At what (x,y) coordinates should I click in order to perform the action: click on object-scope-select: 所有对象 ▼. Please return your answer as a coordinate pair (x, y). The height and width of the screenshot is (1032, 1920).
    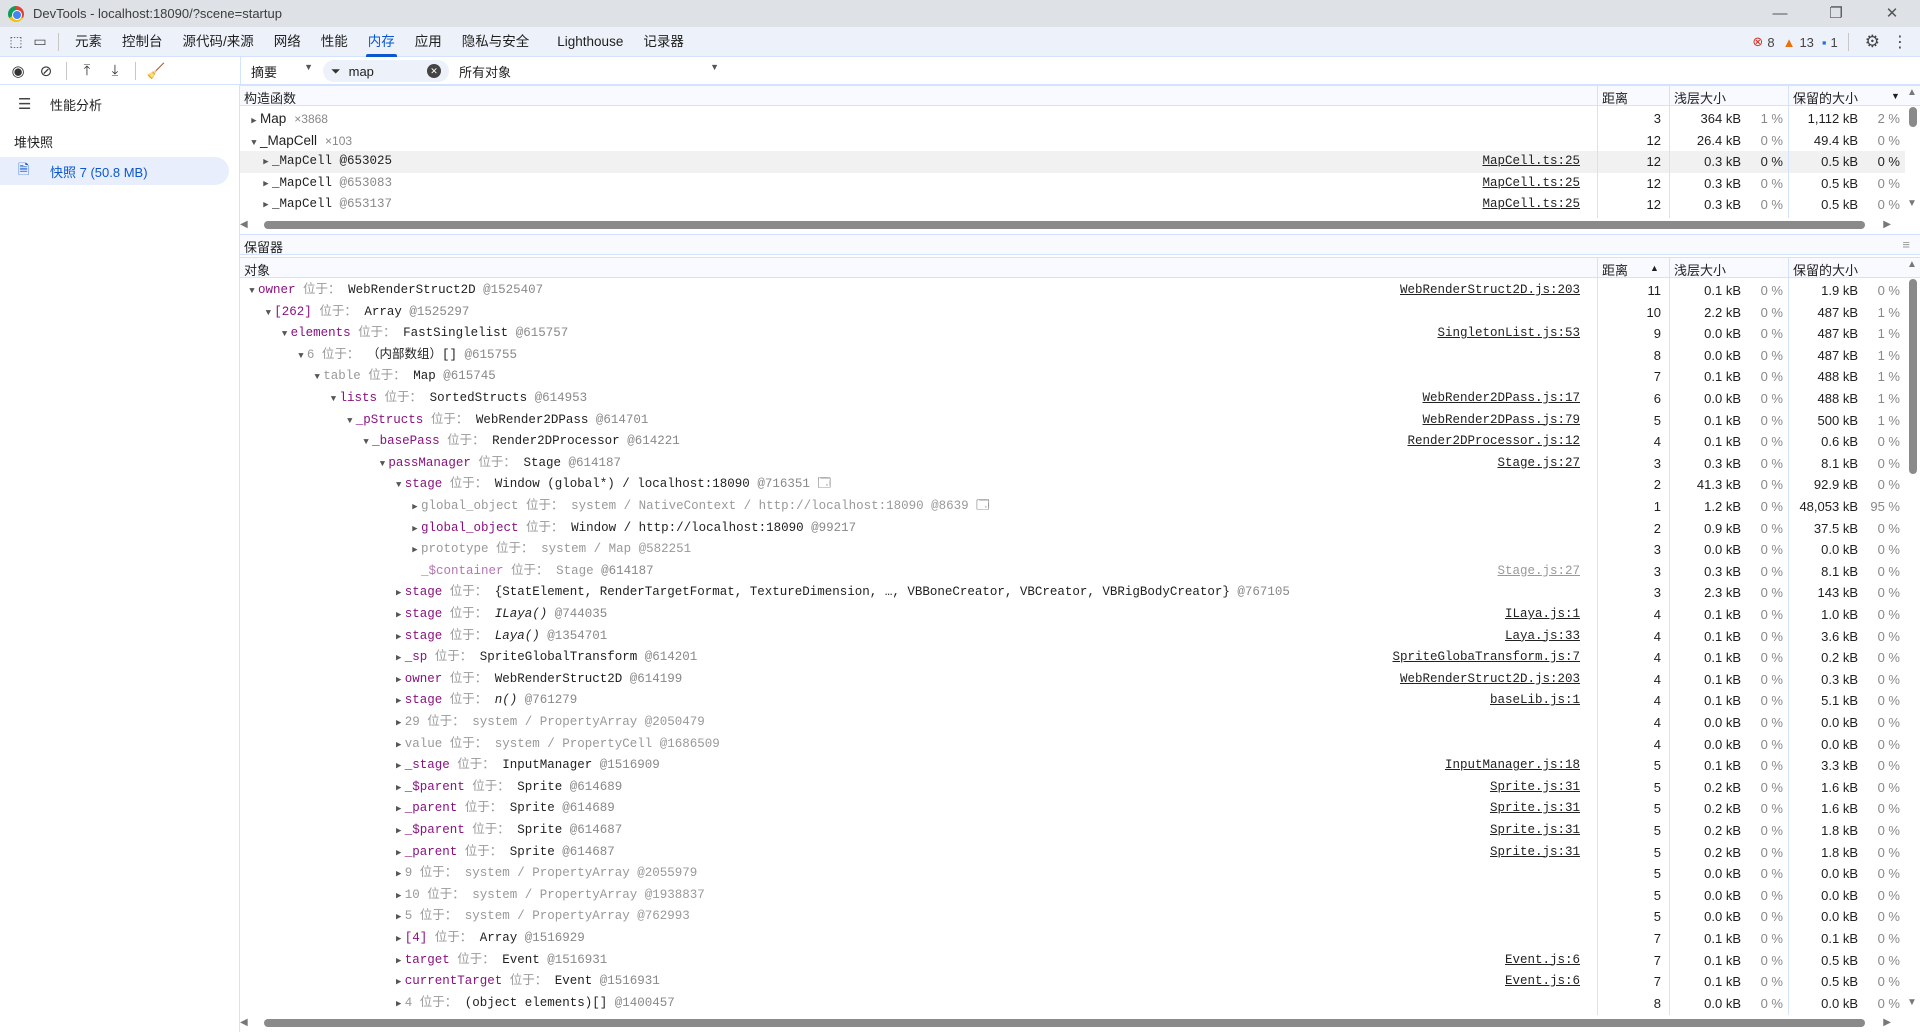
    Looking at the image, I should click on (589, 71).